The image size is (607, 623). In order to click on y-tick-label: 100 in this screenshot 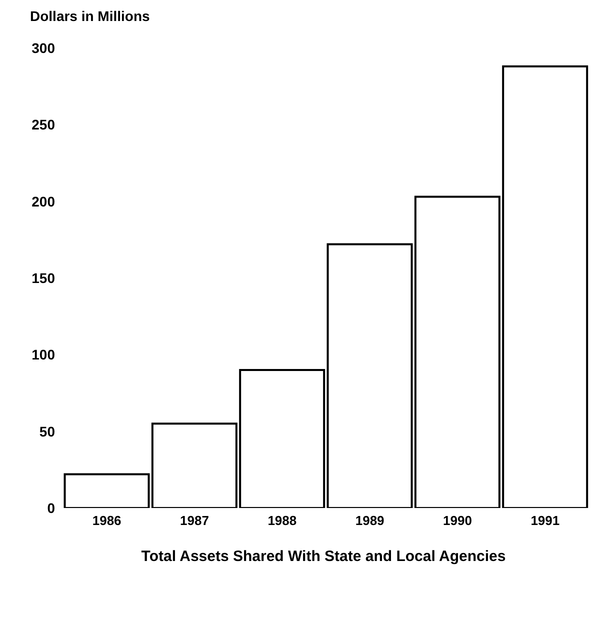, I will do `click(44, 354)`.